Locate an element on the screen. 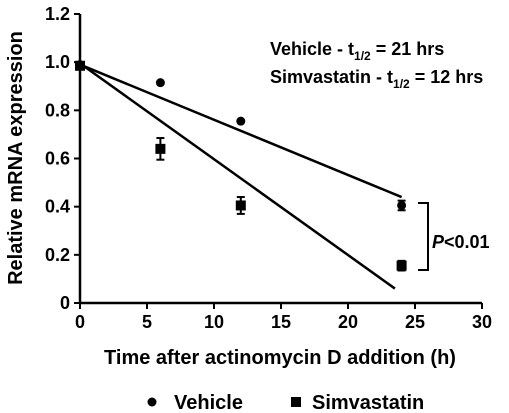 The width and height of the screenshot is (509, 413). annotation-simvastatin-halflife: Simvastatin - t1/2 = 12 hrs is located at coordinates (376, 79).